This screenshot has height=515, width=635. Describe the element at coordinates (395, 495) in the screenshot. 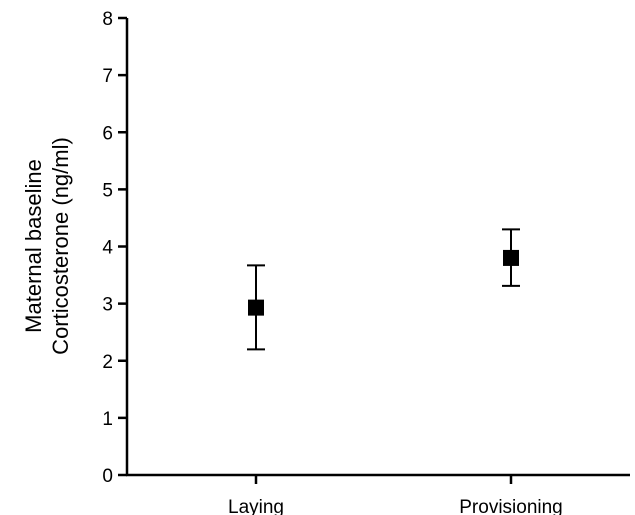

I see `x-ticks-layer: Laying Provisioning` at that location.